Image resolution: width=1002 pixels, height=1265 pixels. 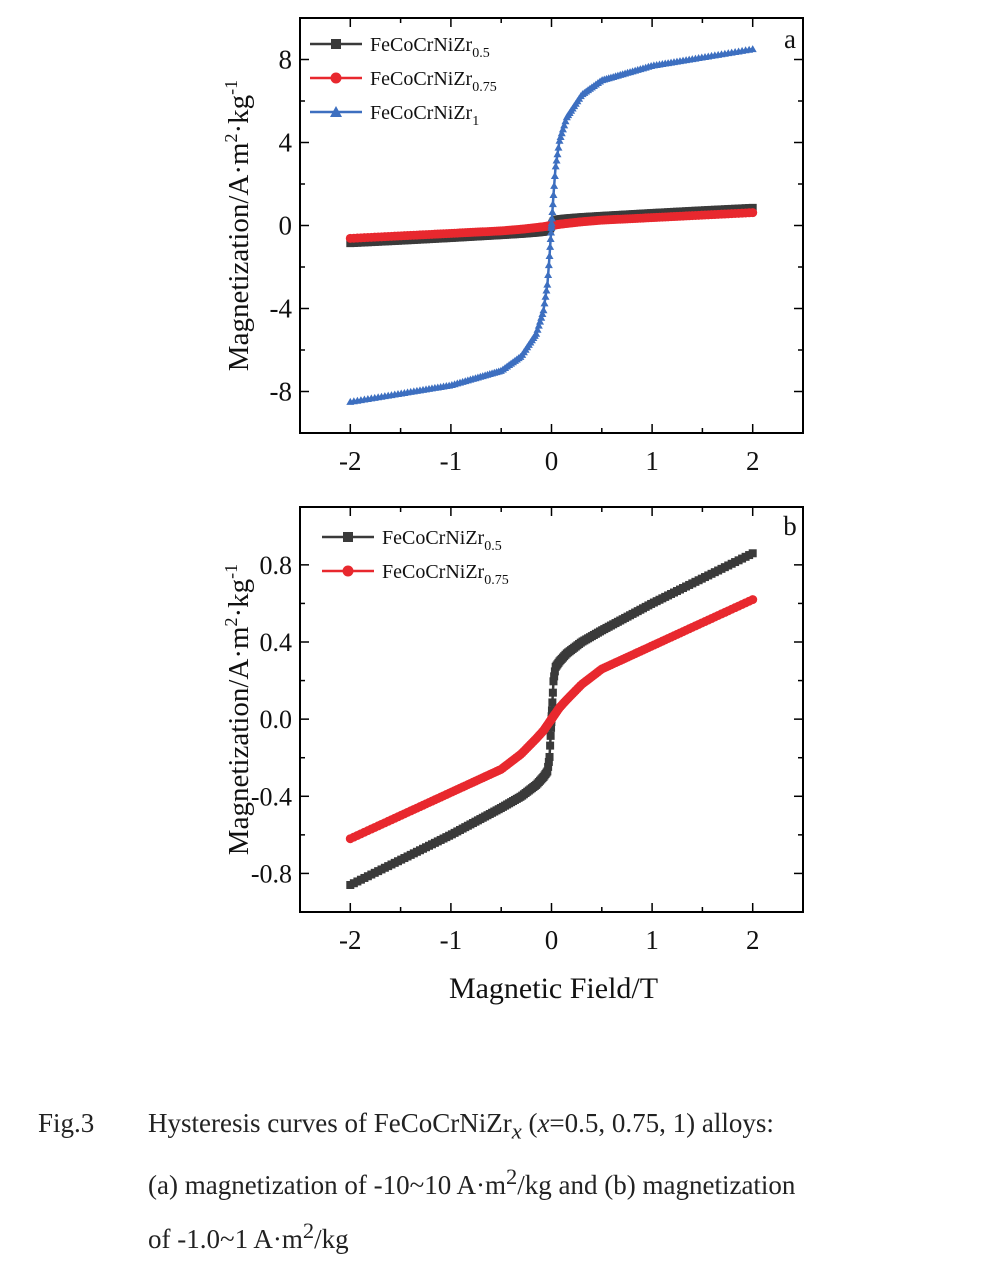 I want to click on legend-label: FeCoCrNiZr0.75, so click(x=445, y=574).